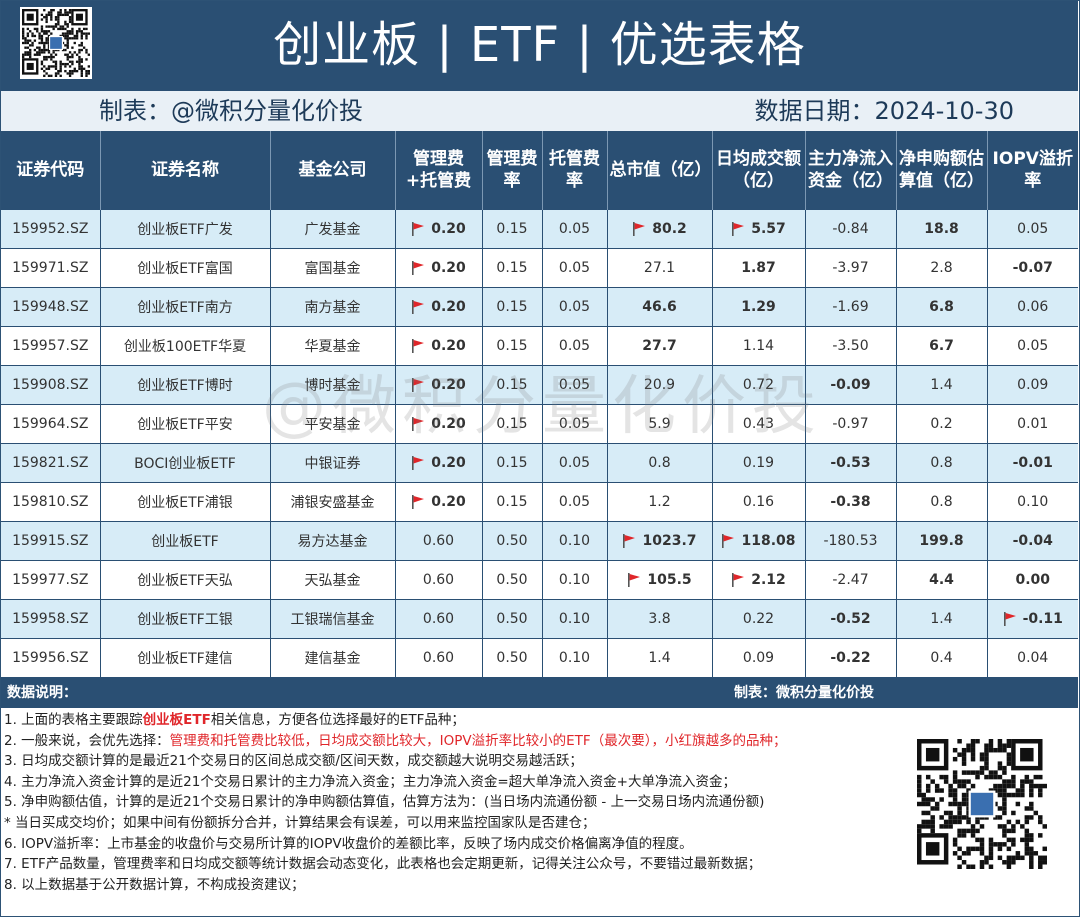  Describe the element at coordinates (759, 541) in the screenshot. I see `cell-turnover: 118.08` at that location.